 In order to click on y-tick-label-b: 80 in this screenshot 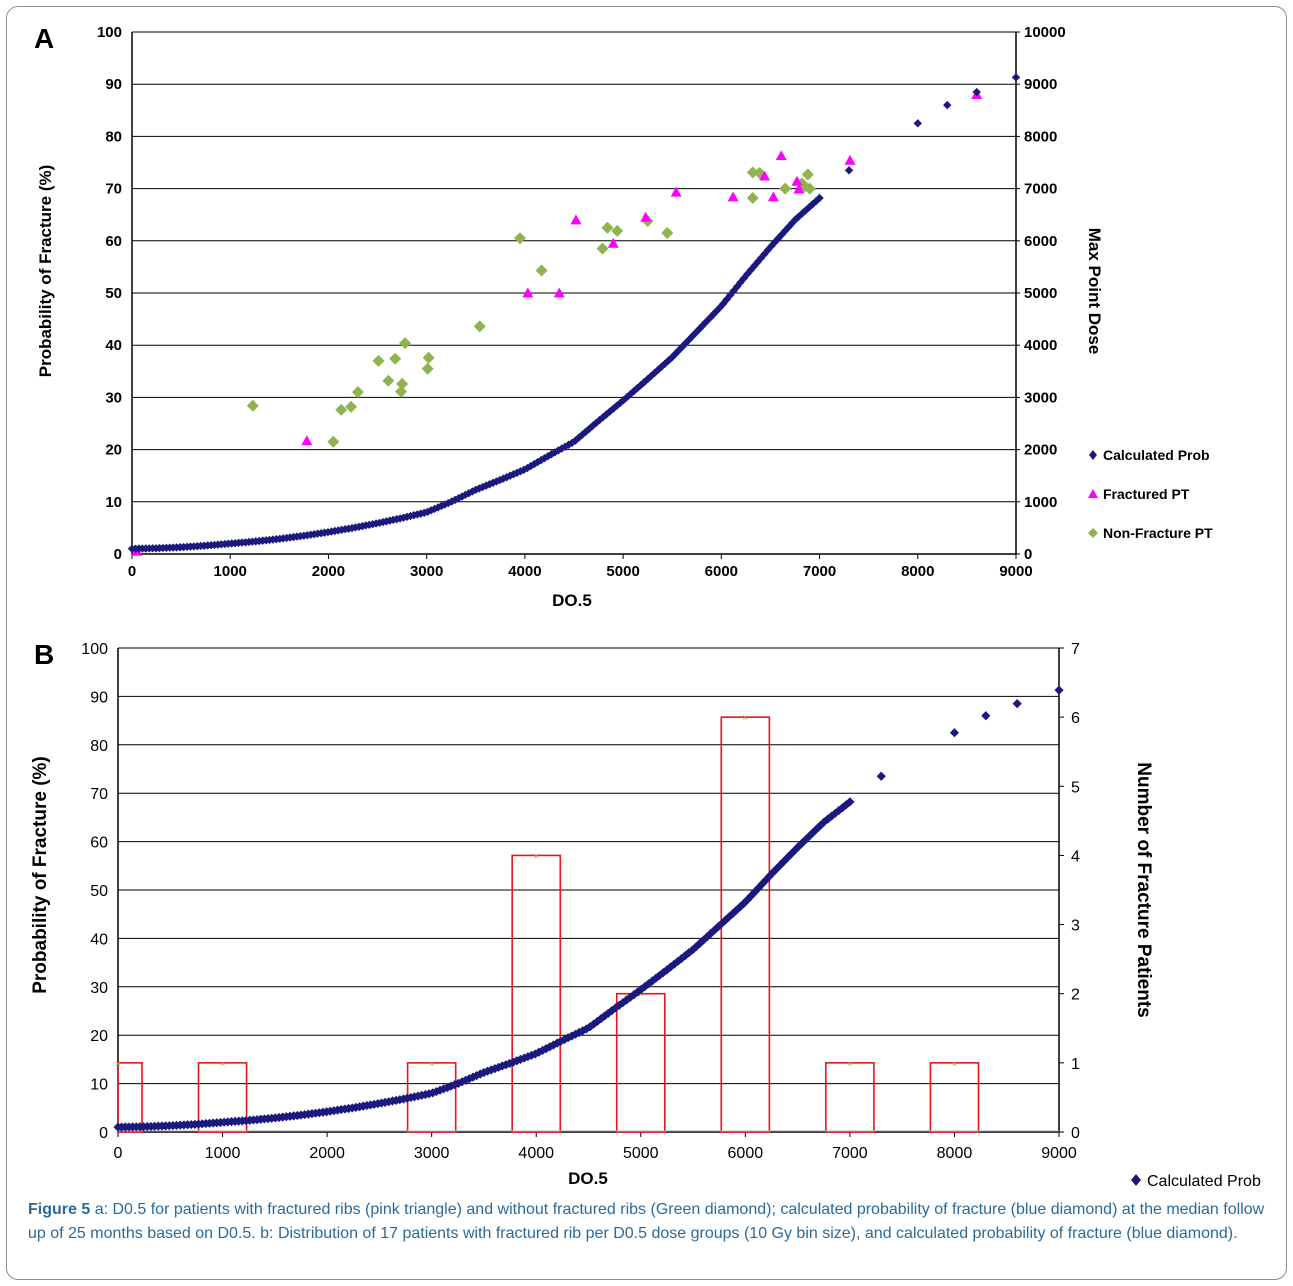, I will do `click(99, 746)`.